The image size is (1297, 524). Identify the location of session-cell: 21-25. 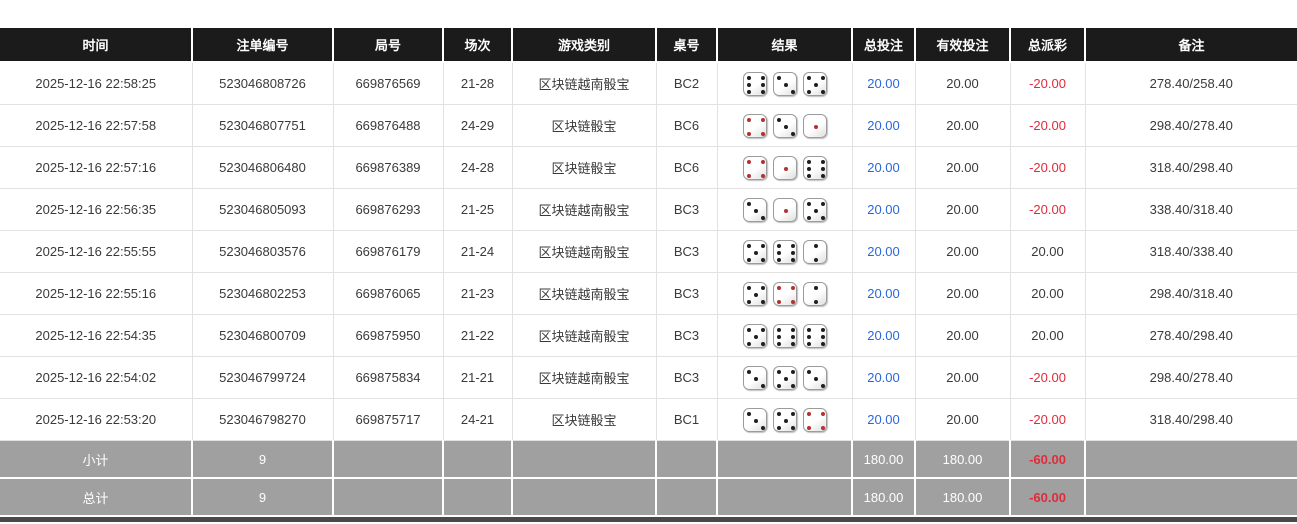
(478, 209).